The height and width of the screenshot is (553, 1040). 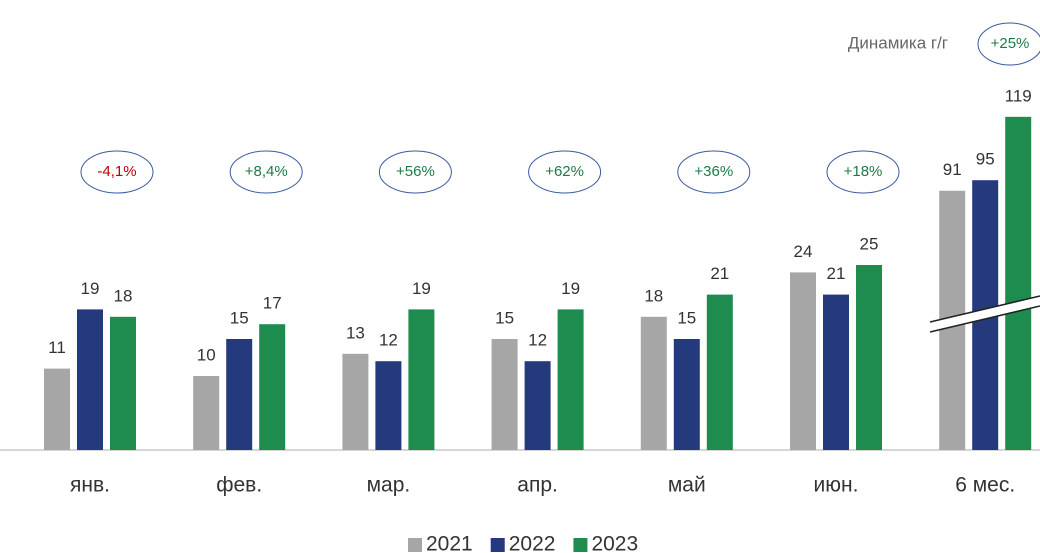 What do you see at coordinates (449, 543) in the screenshot?
I see `legend-label: 2021` at bounding box center [449, 543].